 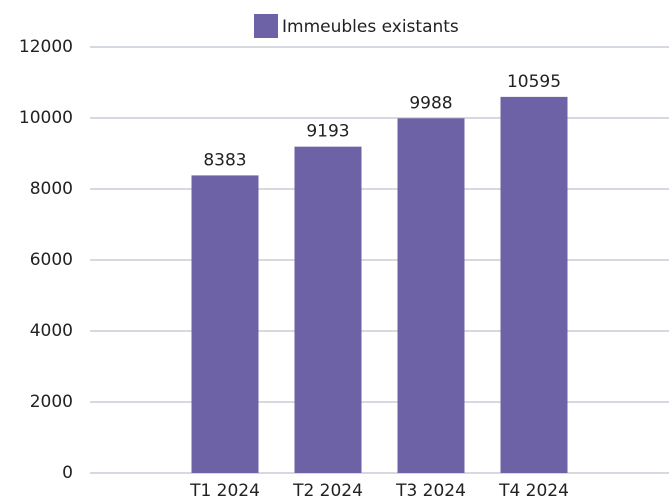 I want to click on legend-label: Immeubles existants, so click(x=370, y=27).